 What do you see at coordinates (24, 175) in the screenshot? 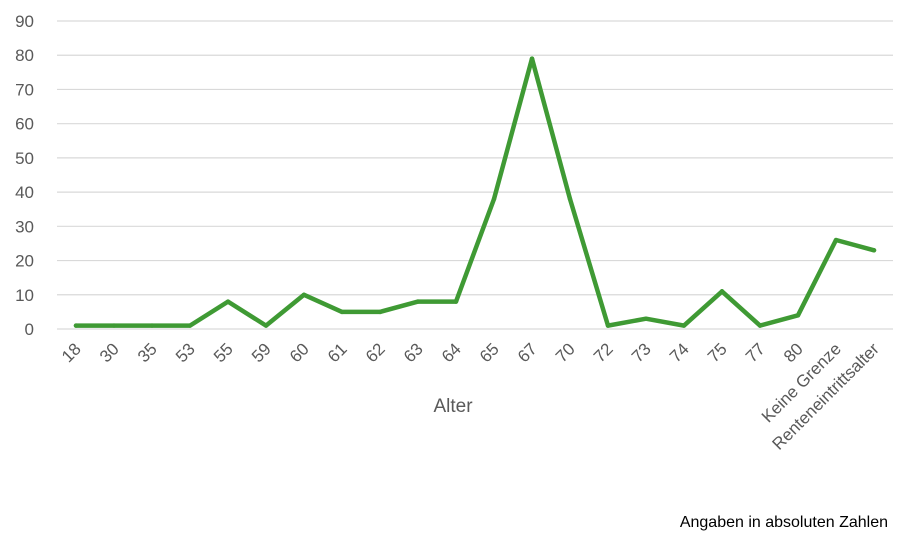
I see `y-axis-ticks: 0 10 20 30 40 50 60 70 80 90` at bounding box center [24, 175].